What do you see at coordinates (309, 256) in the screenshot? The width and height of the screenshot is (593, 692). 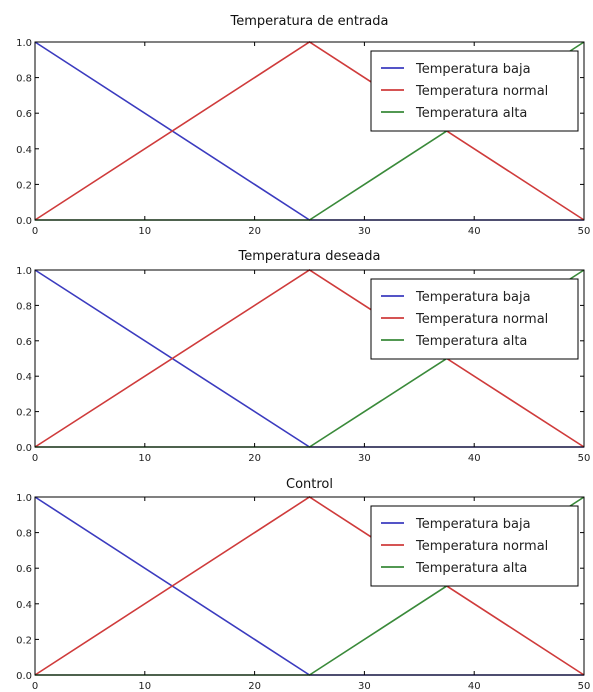 I see `chart-title: Temperatura deseada` at bounding box center [309, 256].